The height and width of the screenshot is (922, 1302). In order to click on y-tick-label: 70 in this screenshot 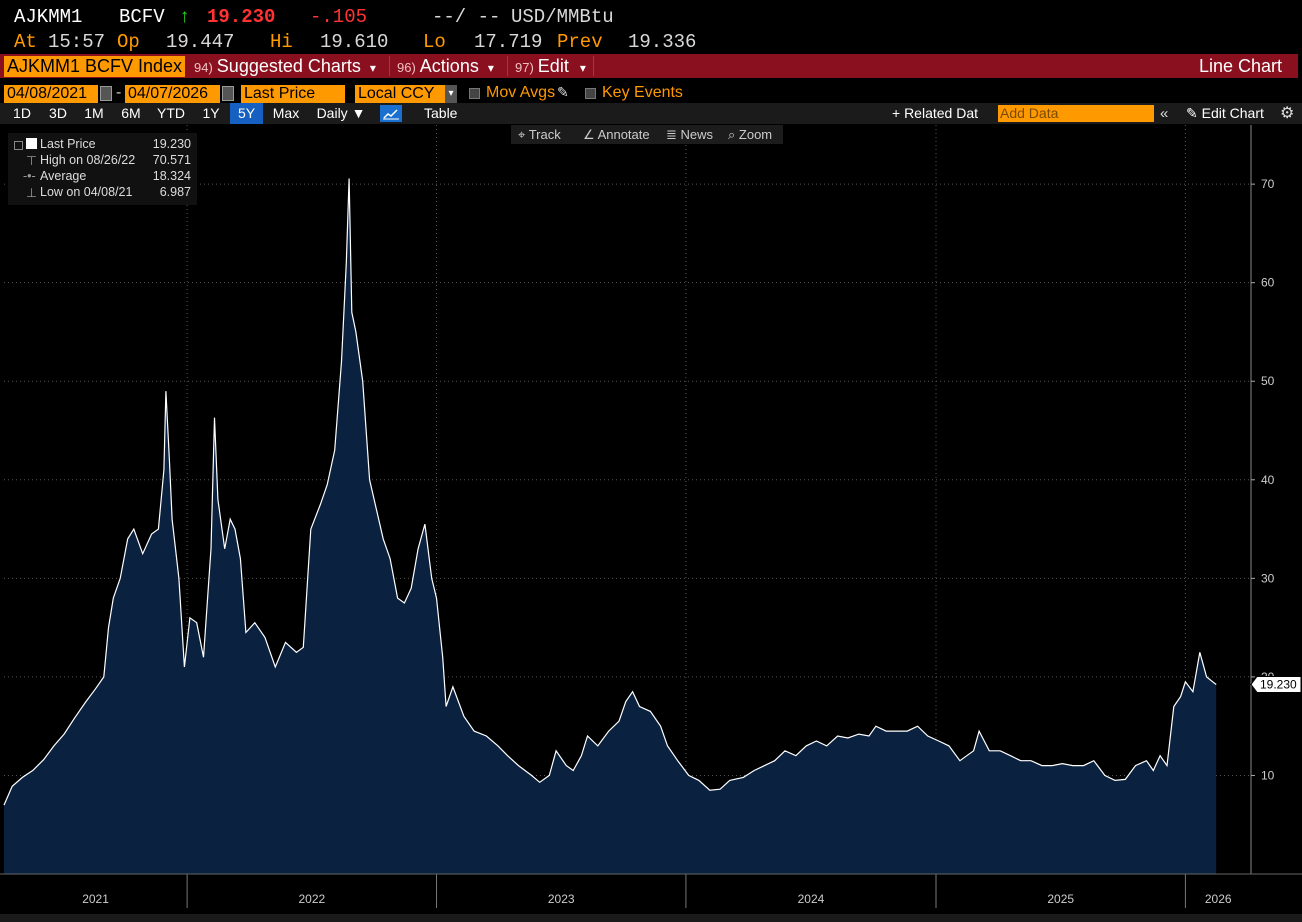, I will do `click(1268, 184)`.